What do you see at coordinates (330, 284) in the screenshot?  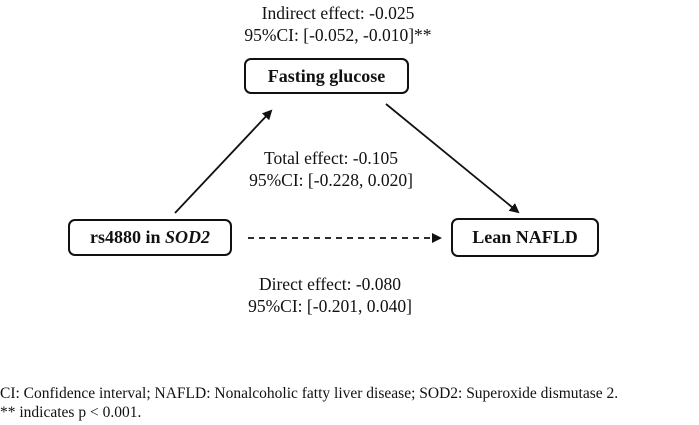 I see `direct-effect-label: Direct effect: -0.080` at bounding box center [330, 284].